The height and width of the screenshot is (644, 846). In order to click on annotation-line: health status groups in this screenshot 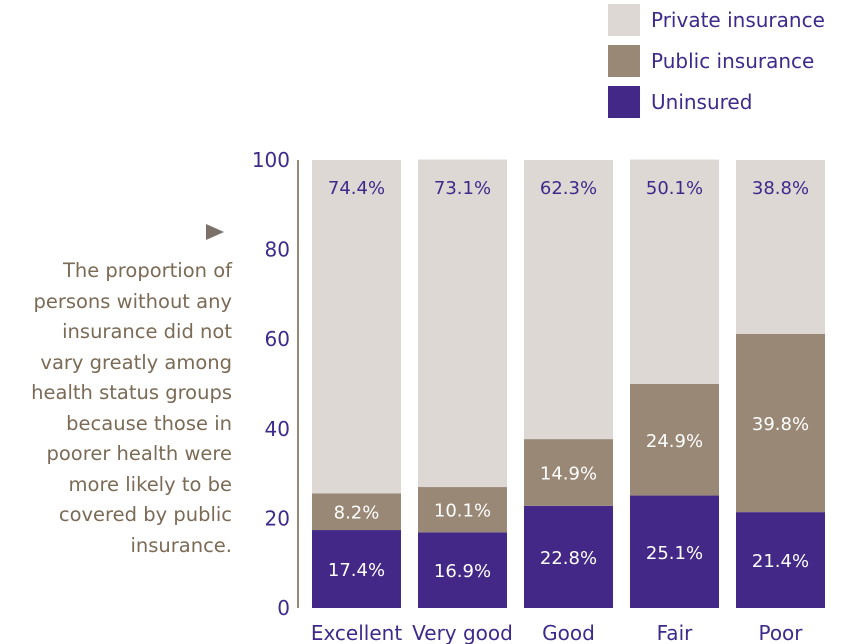, I will do `click(131, 392)`.